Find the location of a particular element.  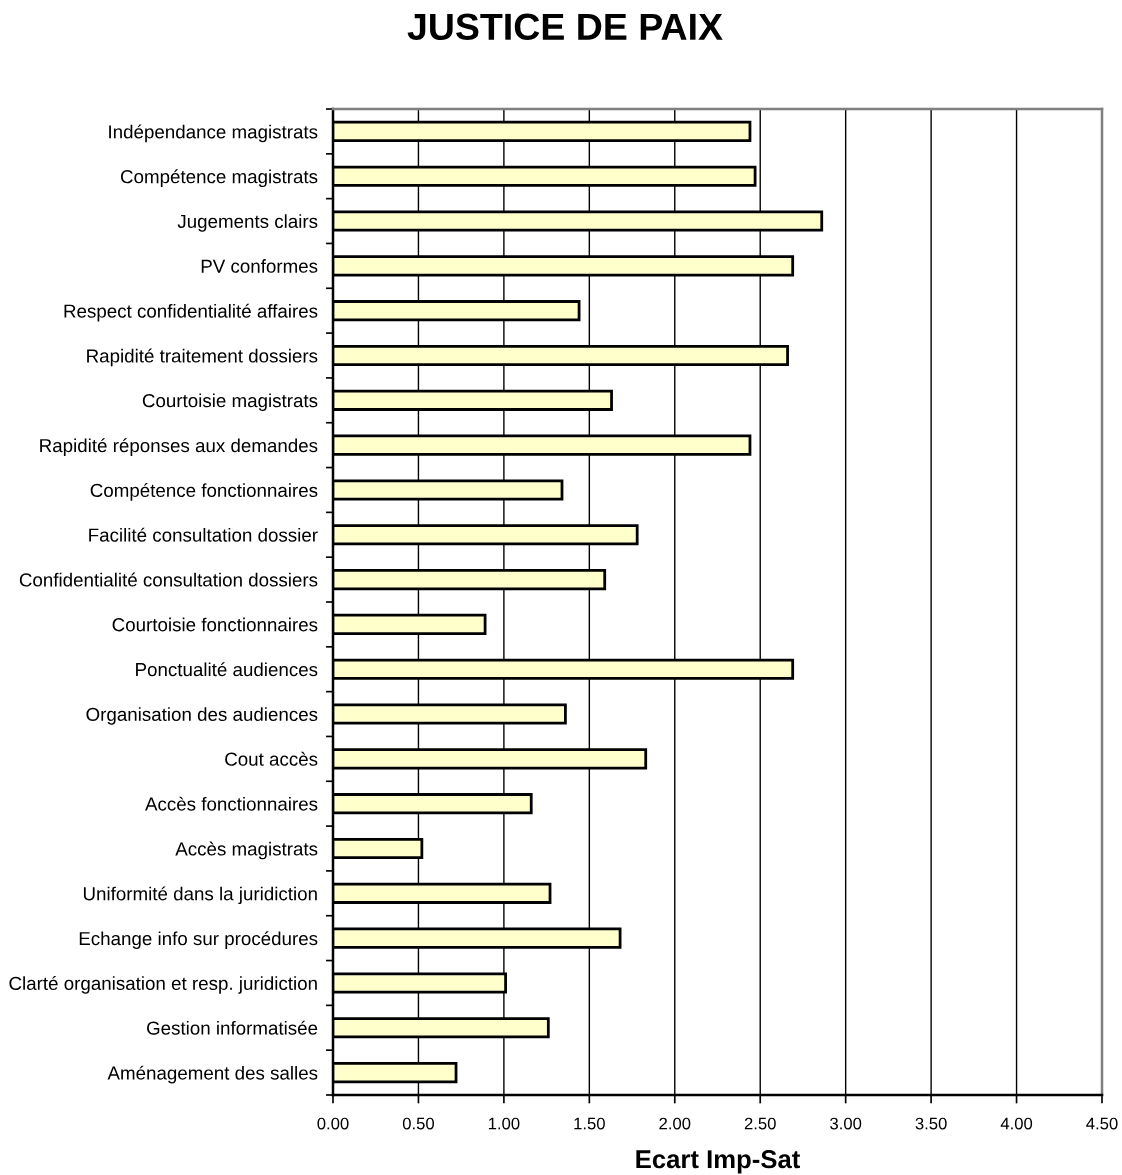

x-tick-label: 0.50 is located at coordinates (418, 1123).